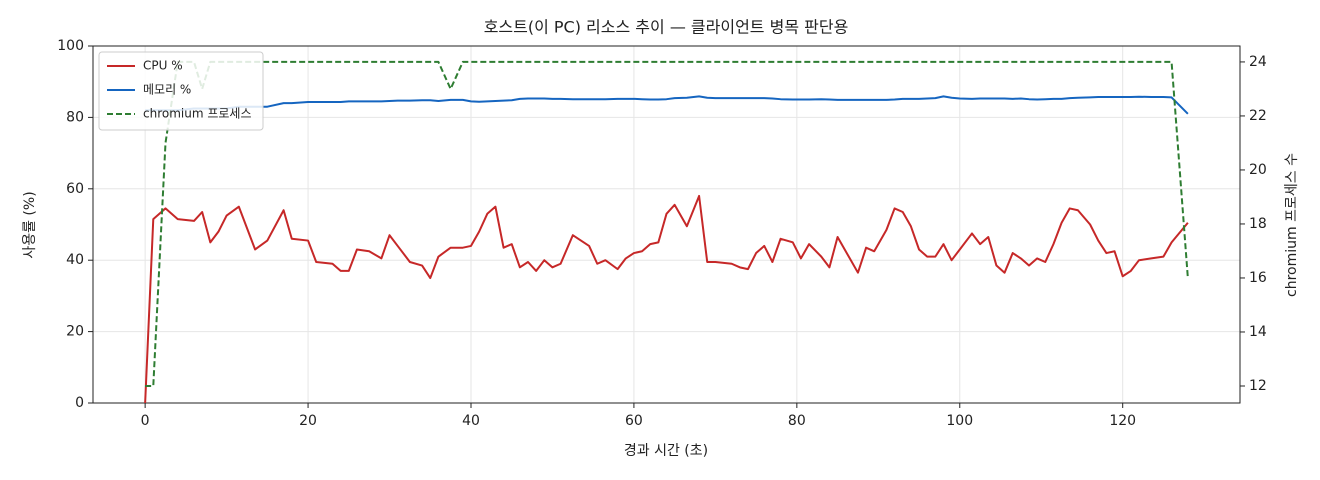 Image resolution: width=1320 pixels, height=480 pixels. Describe the element at coordinates (1258, 116) in the screenshot. I see `y2-tick-label: 22` at that location.